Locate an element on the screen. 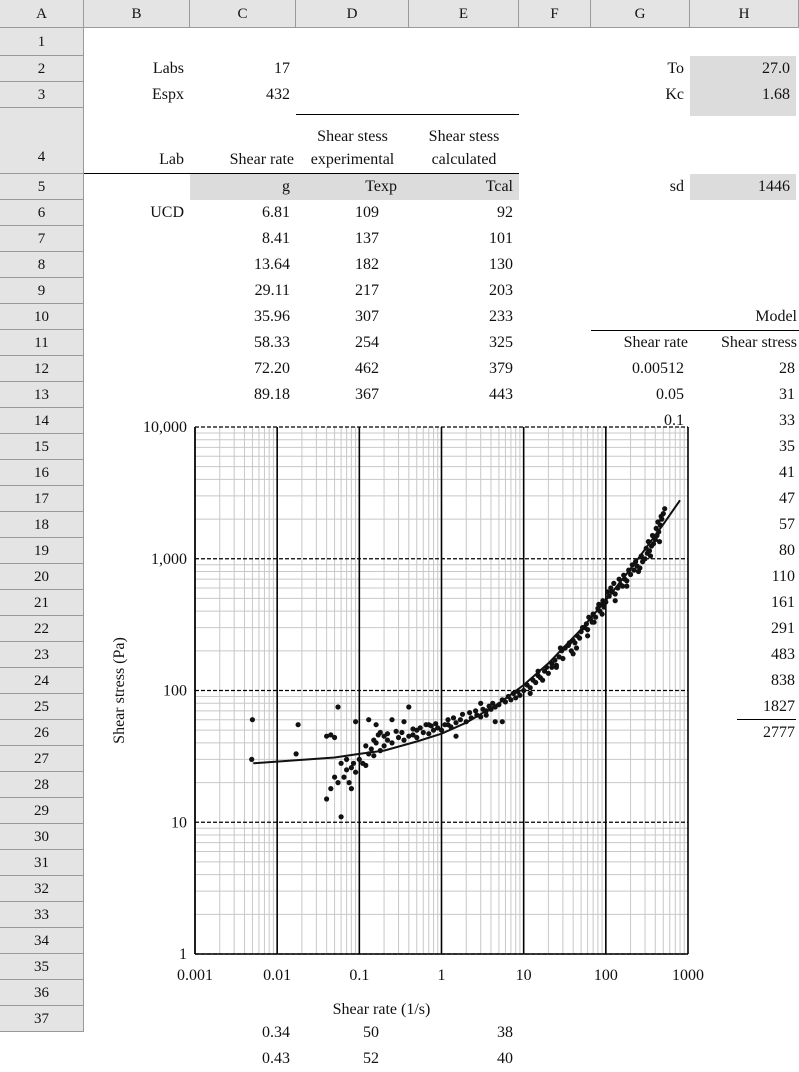 The image size is (799, 1072). model-stress-cell: 2777 is located at coordinates (779, 732).